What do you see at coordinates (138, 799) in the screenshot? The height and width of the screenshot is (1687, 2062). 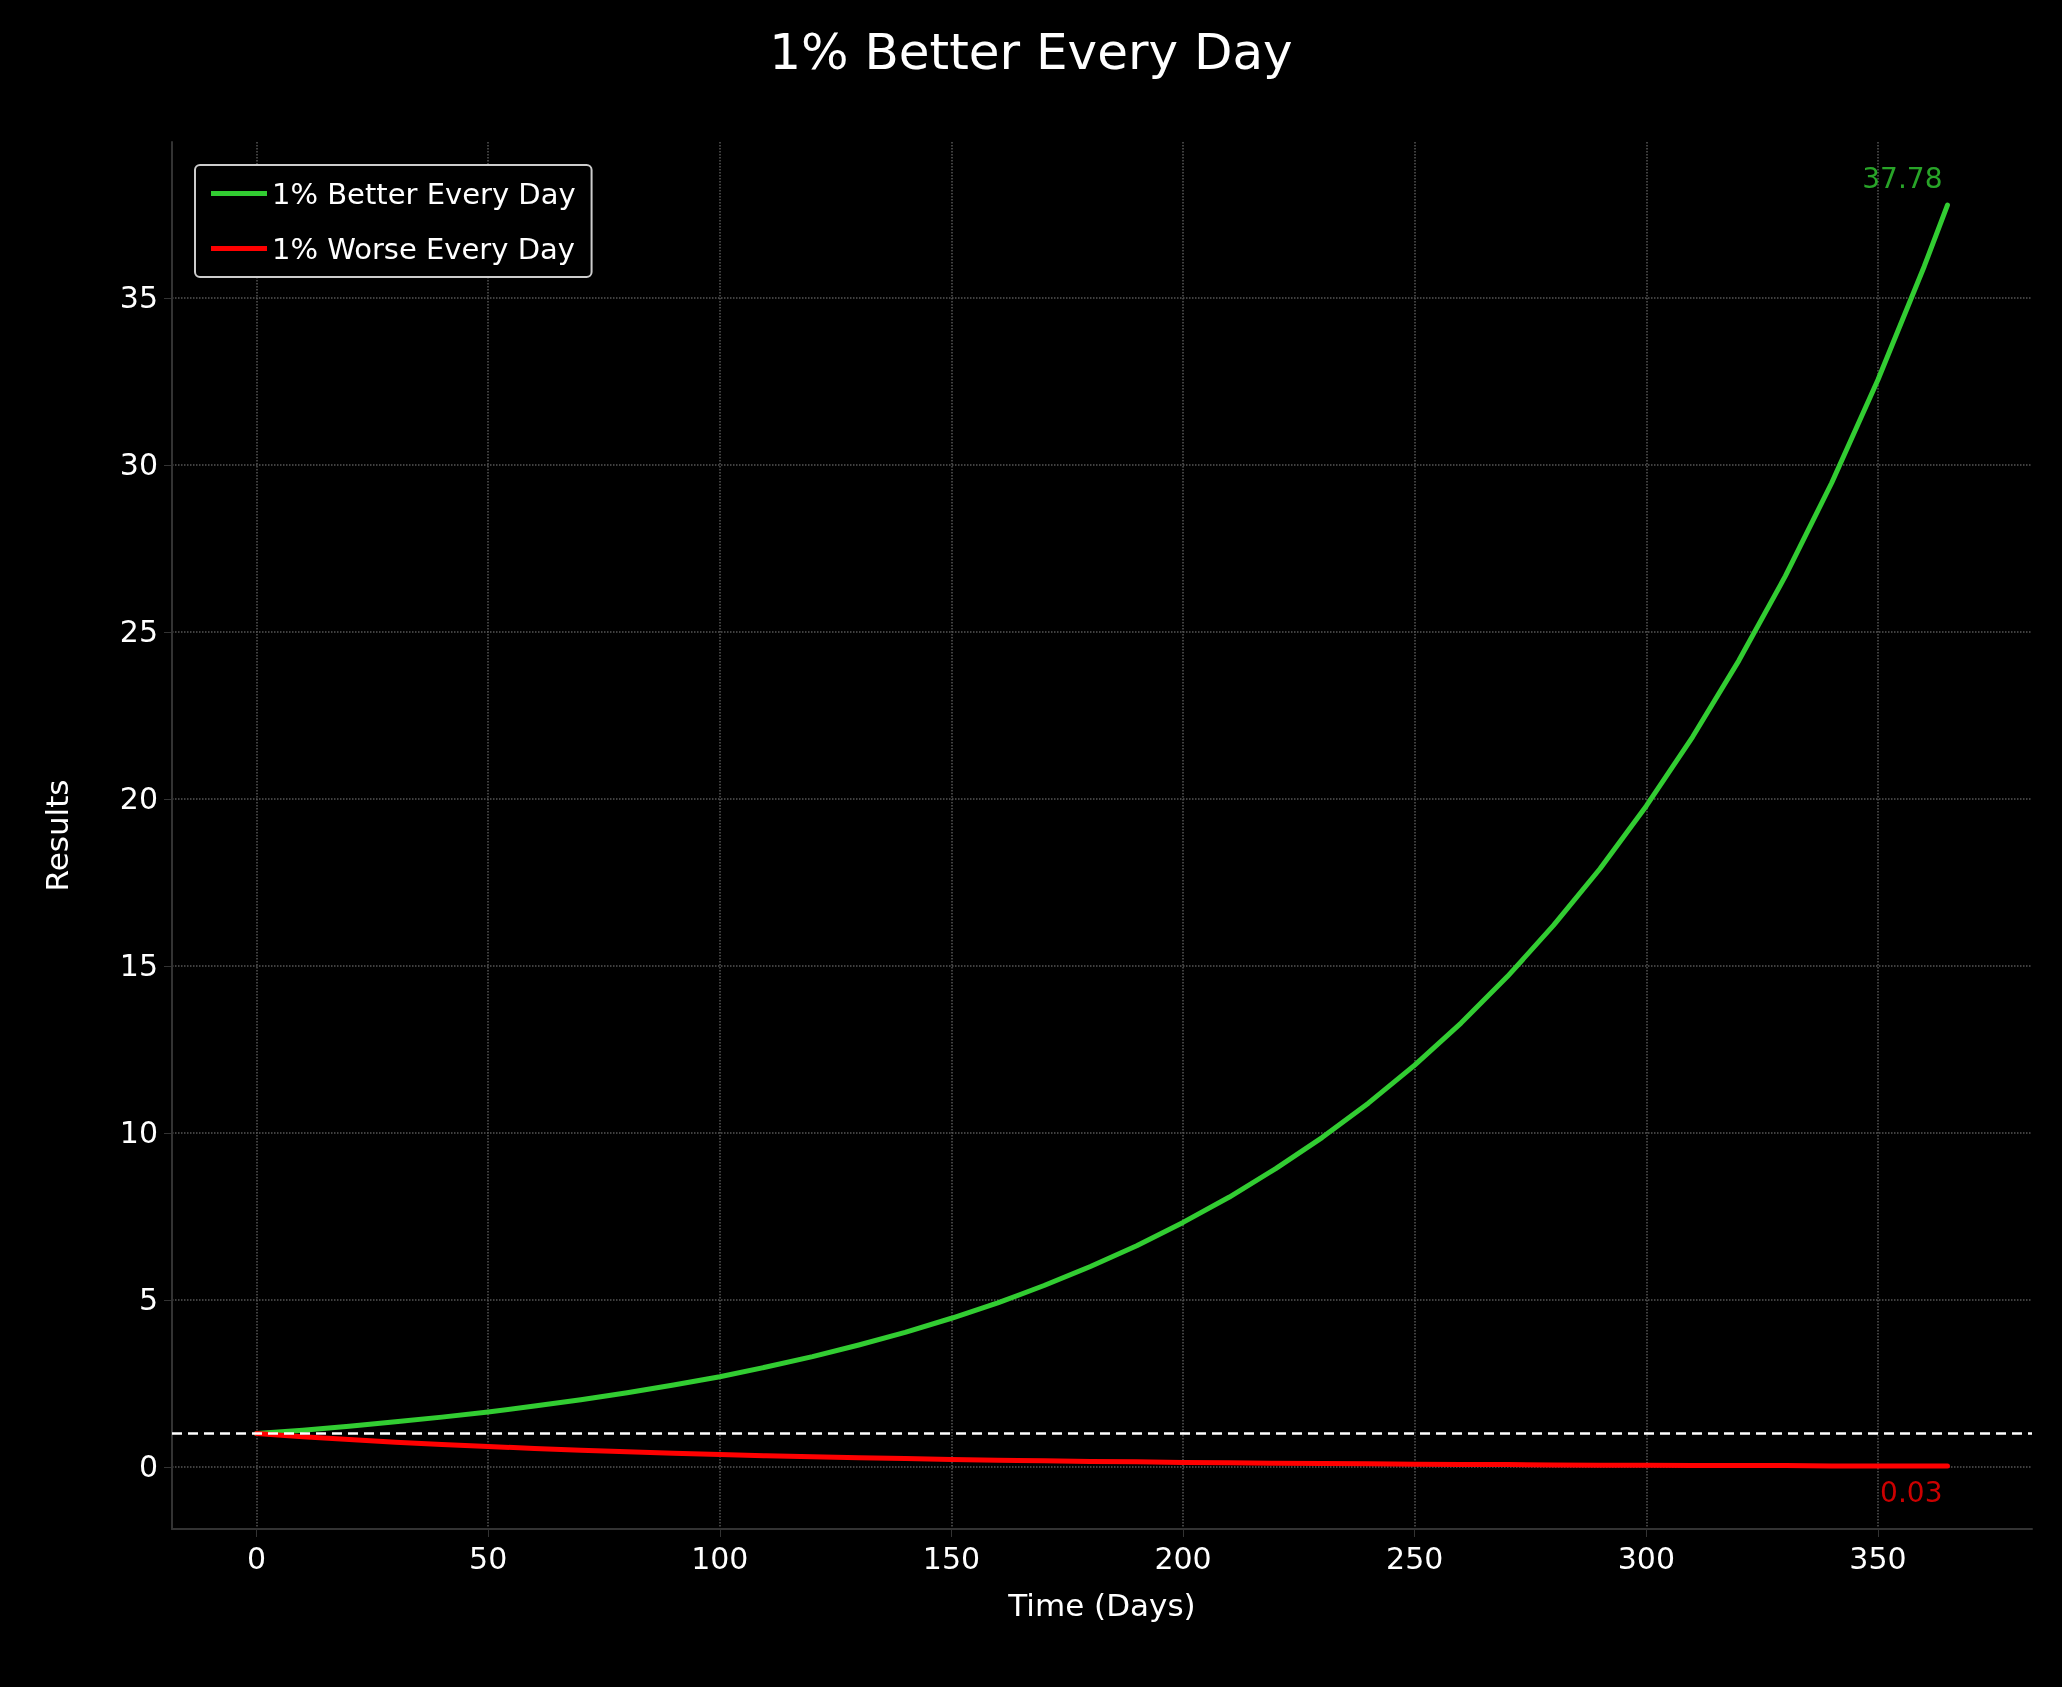 I see `y-tick-label: 20` at bounding box center [138, 799].